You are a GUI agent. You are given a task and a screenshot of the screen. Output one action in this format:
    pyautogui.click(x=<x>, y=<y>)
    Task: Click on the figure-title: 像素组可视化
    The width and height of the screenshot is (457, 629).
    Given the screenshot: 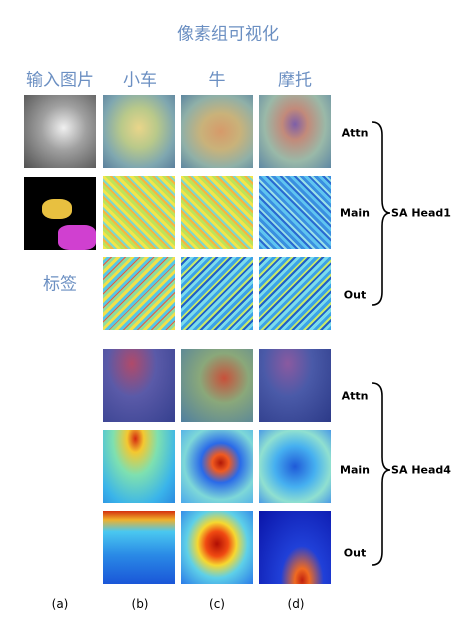 What is the action you would take?
    pyautogui.click(x=228, y=34)
    